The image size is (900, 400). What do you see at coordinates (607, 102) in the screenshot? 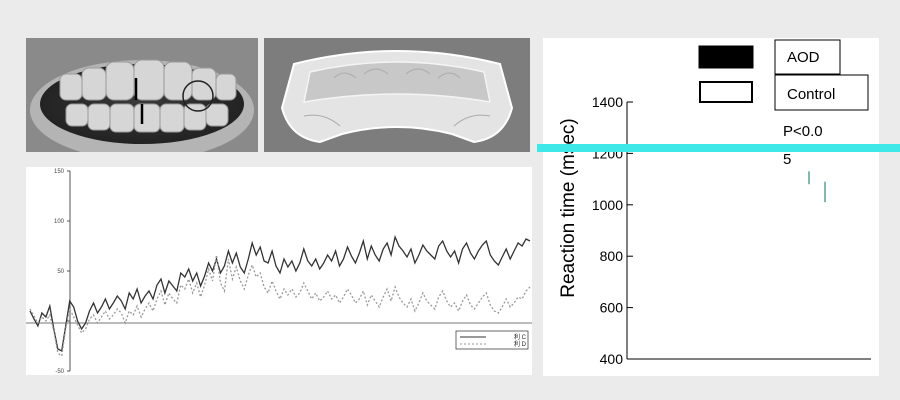
I see `y-tick-label: 1400` at bounding box center [607, 102].